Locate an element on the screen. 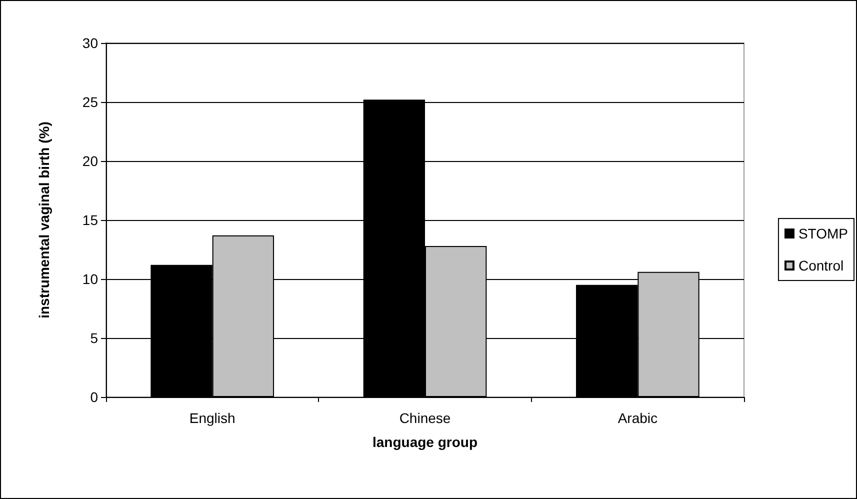  y-tick-label: 0 is located at coordinates (94, 397).